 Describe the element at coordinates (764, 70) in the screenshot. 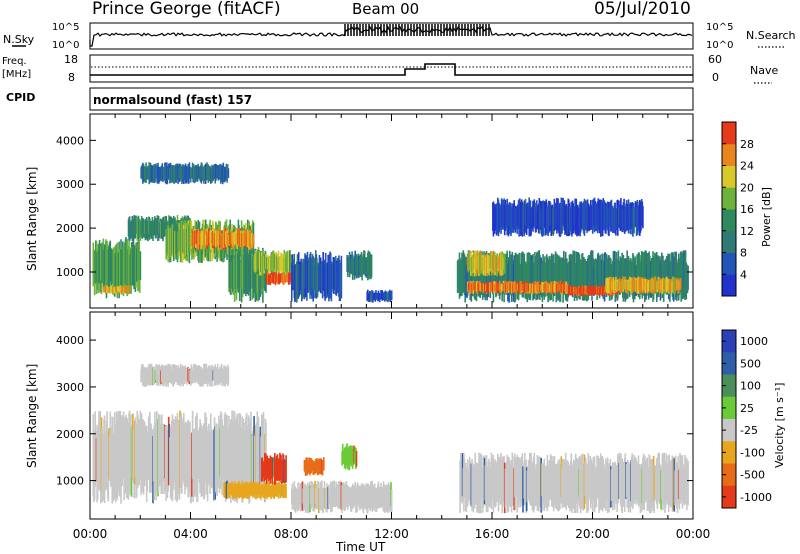

I see `nave-label: Nave` at that location.